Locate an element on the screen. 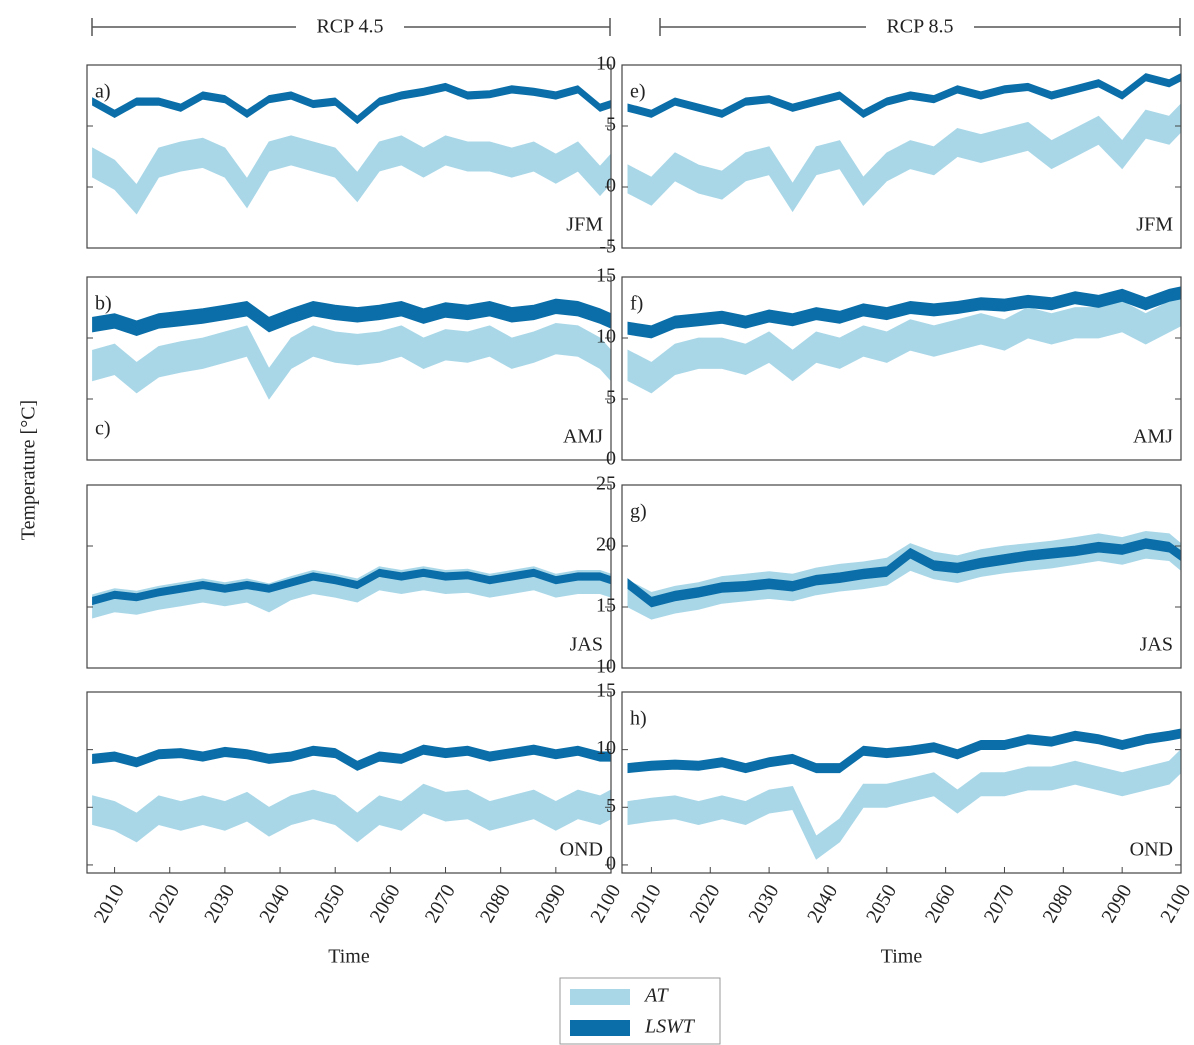  y-tick-label: -5 is located at coordinates (607, 247).